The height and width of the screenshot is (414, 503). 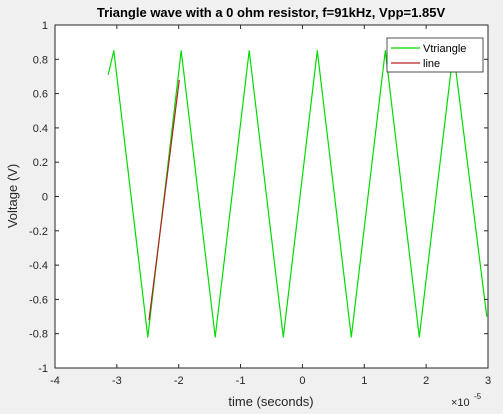 What do you see at coordinates (302, 381) in the screenshot?
I see `x-tick-label: 0` at bounding box center [302, 381].